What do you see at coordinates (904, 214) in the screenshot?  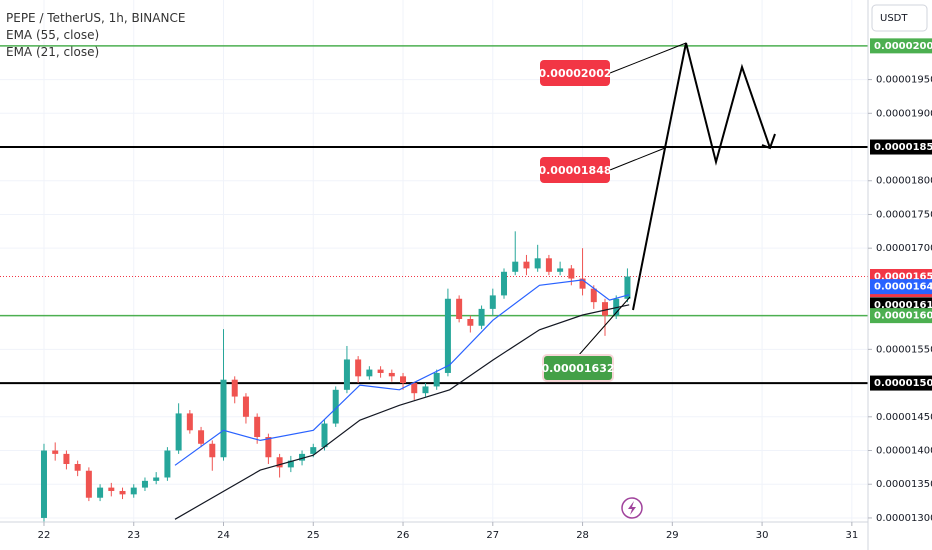 I see `y-tick-label: 0.00001750` at bounding box center [904, 214].